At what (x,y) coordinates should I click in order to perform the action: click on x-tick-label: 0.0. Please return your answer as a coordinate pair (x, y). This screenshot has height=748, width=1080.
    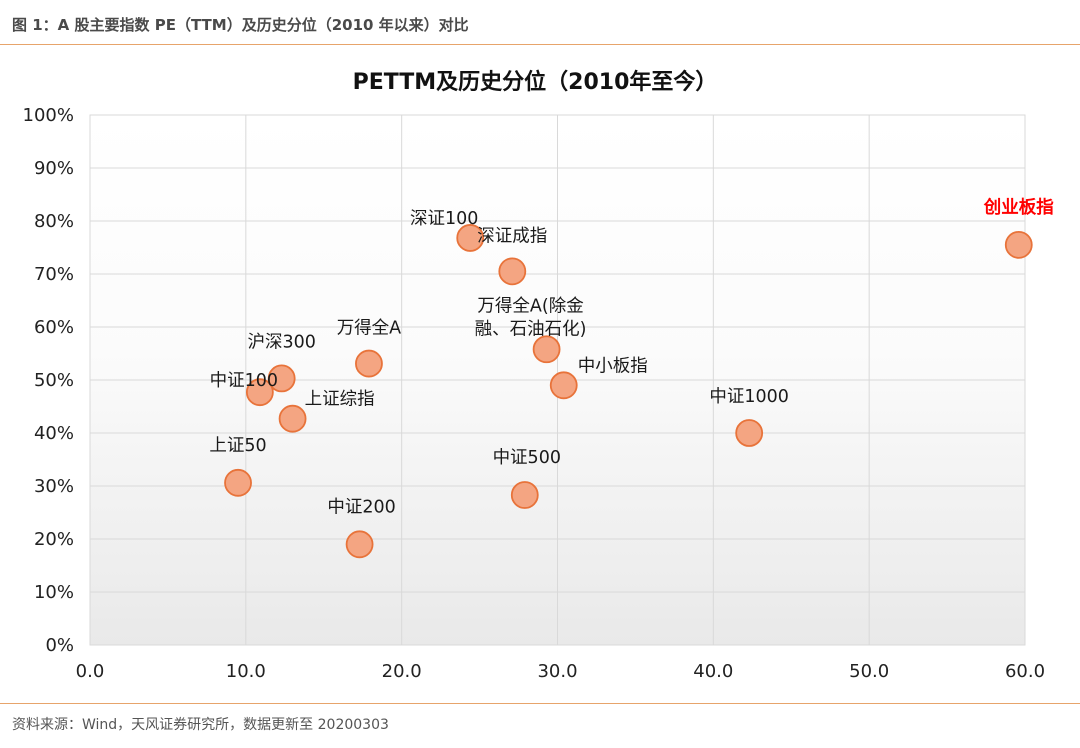
    Looking at the image, I should click on (90, 671).